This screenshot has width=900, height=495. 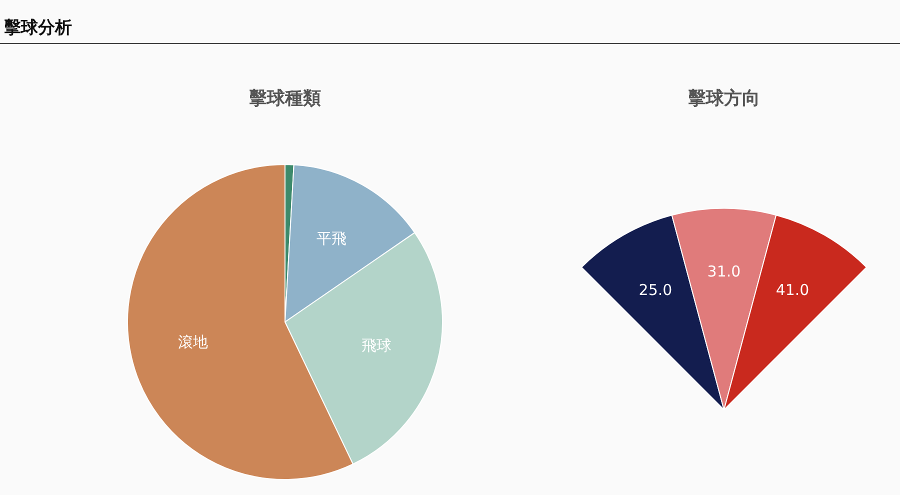 What do you see at coordinates (655, 289) in the screenshot?
I see `data-label: 25.0` at bounding box center [655, 289].